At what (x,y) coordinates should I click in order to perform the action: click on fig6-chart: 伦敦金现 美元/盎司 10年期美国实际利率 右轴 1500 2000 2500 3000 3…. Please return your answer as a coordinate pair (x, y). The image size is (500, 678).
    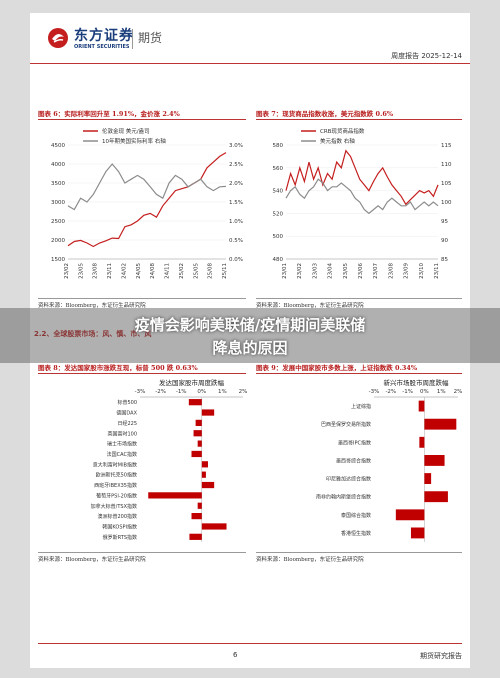
    Looking at the image, I should click on (147, 203).